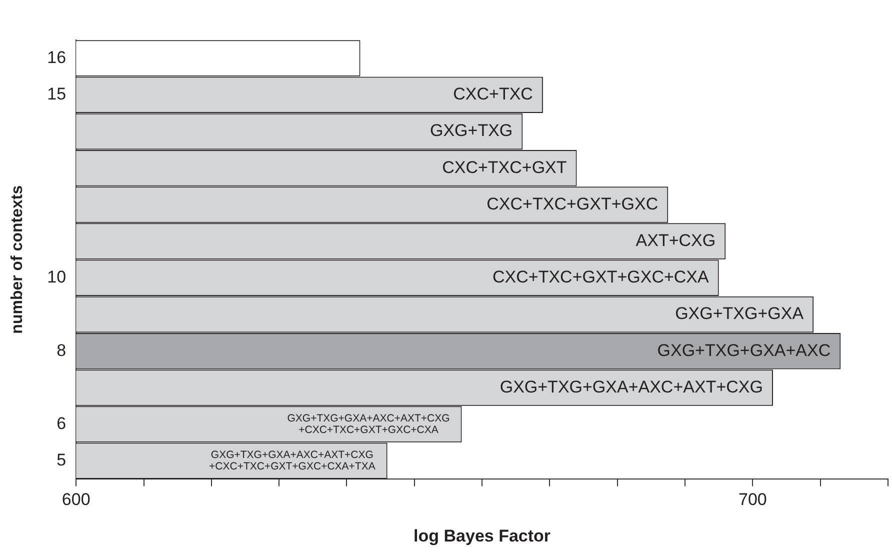 The width and height of the screenshot is (892, 555). What do you see at coordinates (56, 57) in the screenshot?
I see `y-tick-label: 16` at bounding box center [56, 57].